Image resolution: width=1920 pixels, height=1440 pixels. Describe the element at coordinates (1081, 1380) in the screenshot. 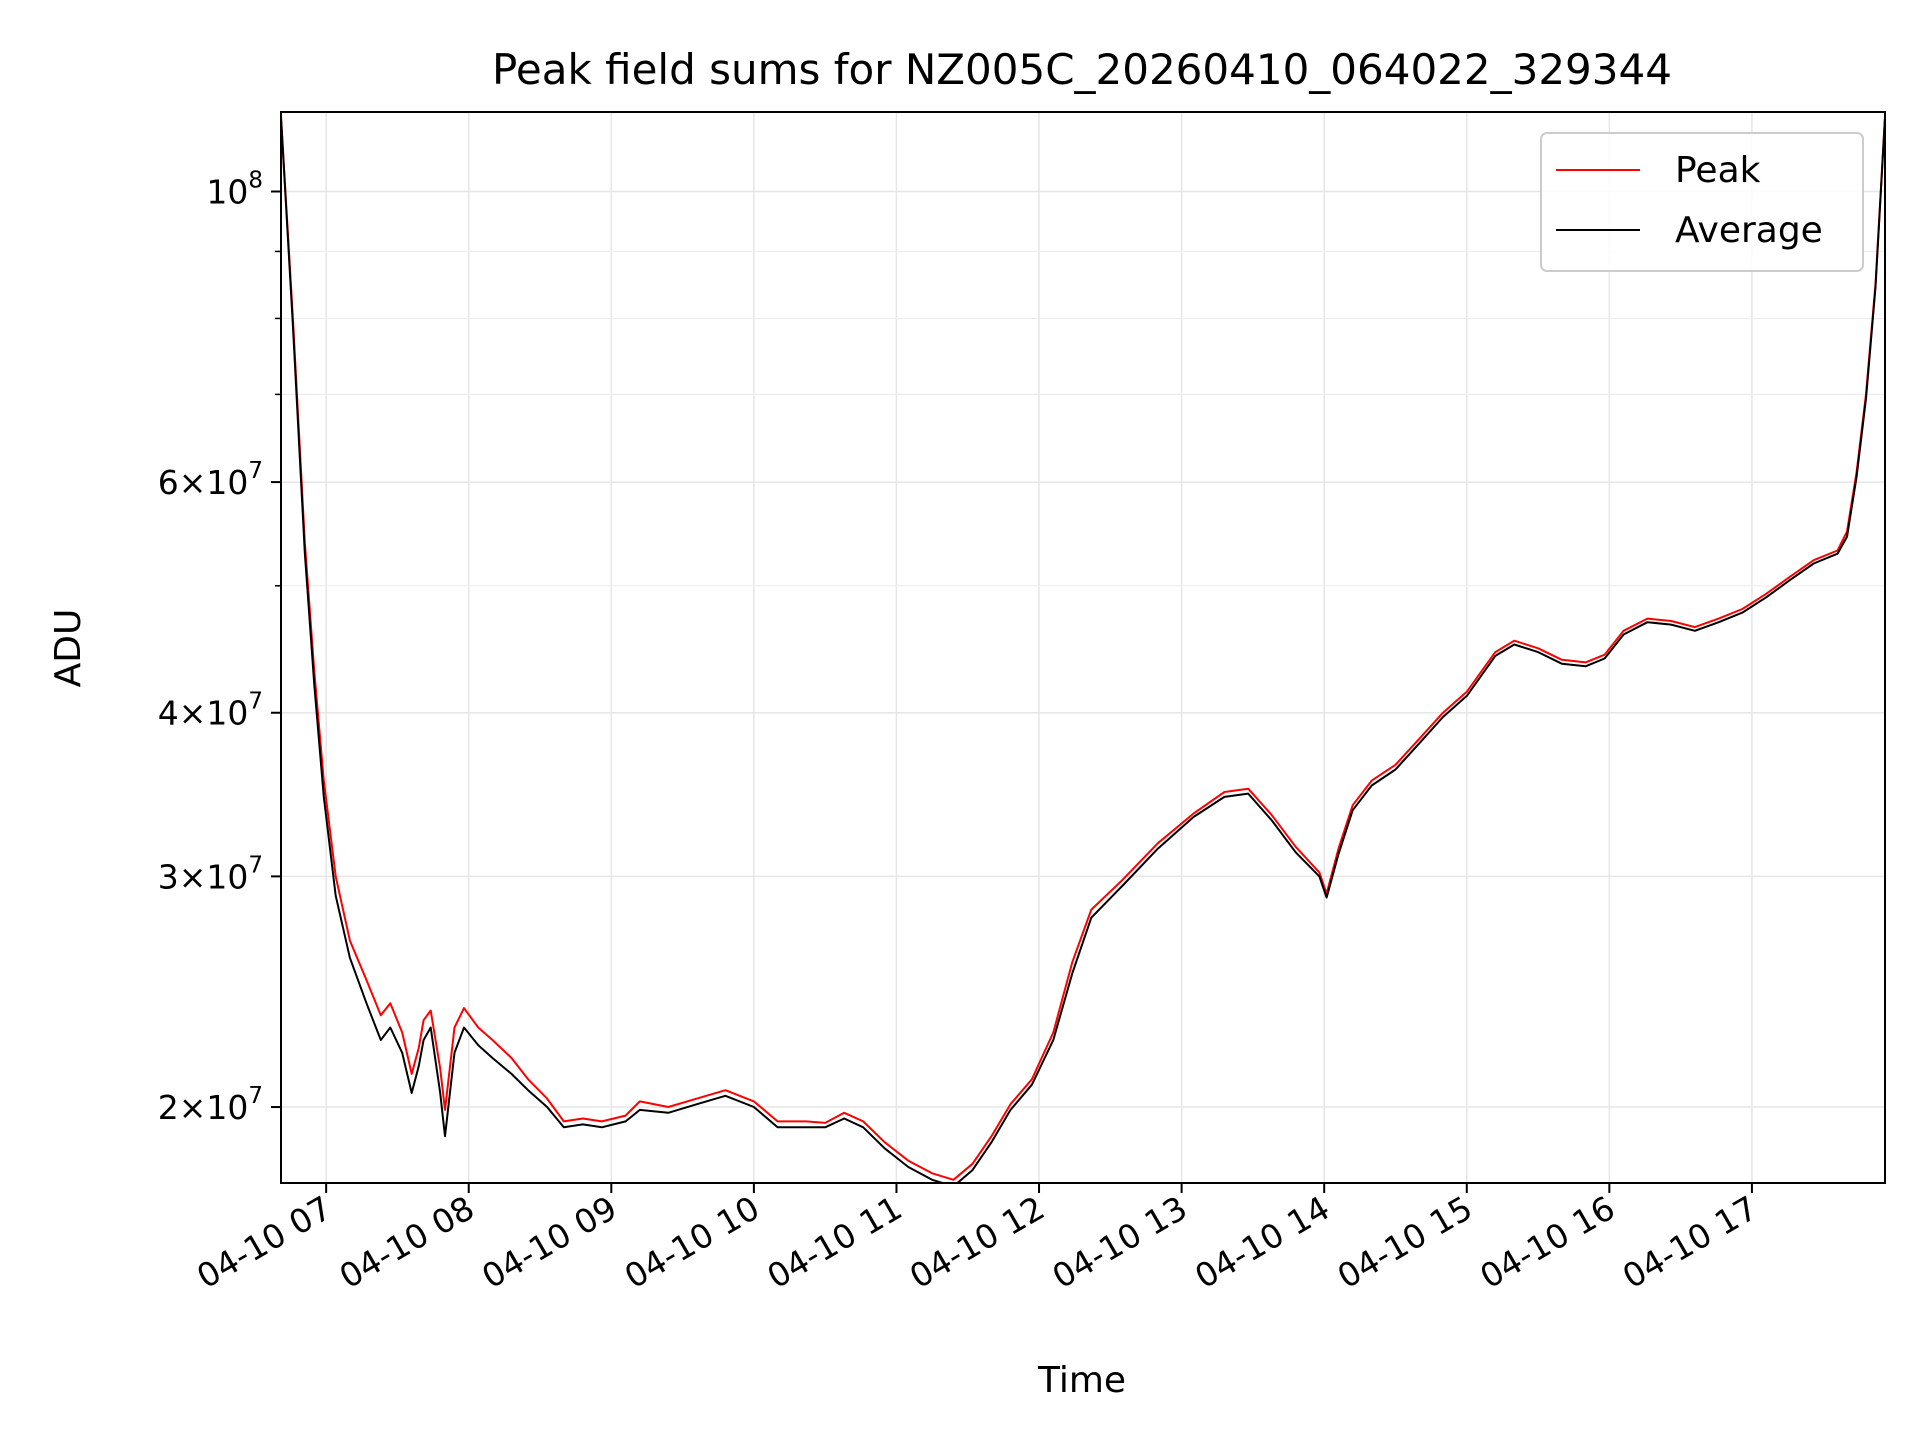

I see `x-axis-label: Time` at that location.